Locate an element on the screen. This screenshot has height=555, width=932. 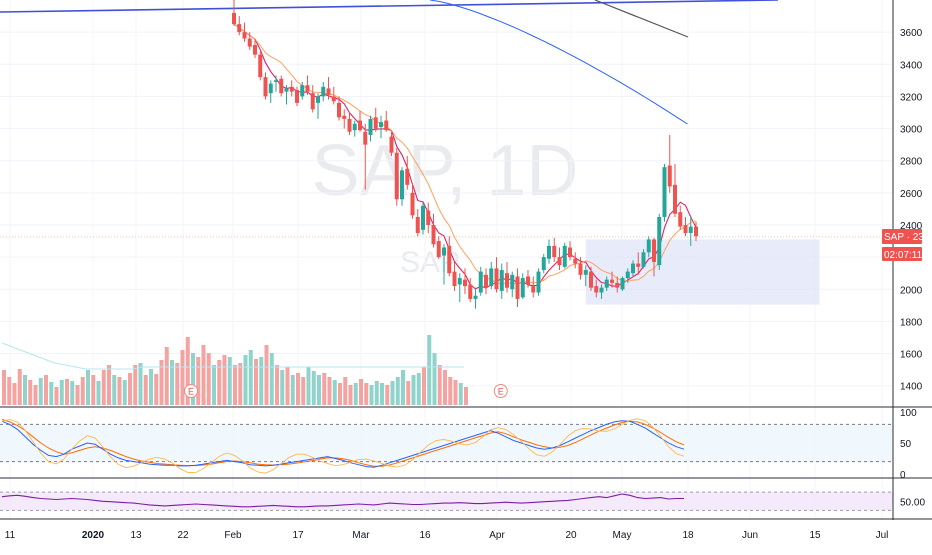
time-tick-label: 16 is located at coordinates (425, 535).